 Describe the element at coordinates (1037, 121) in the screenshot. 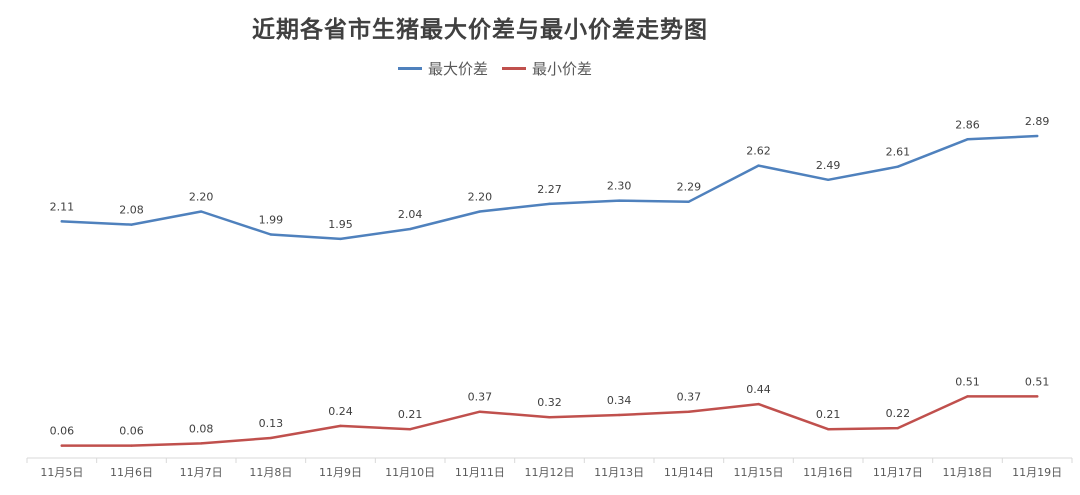

I see `data-label: 2.89` at that location.